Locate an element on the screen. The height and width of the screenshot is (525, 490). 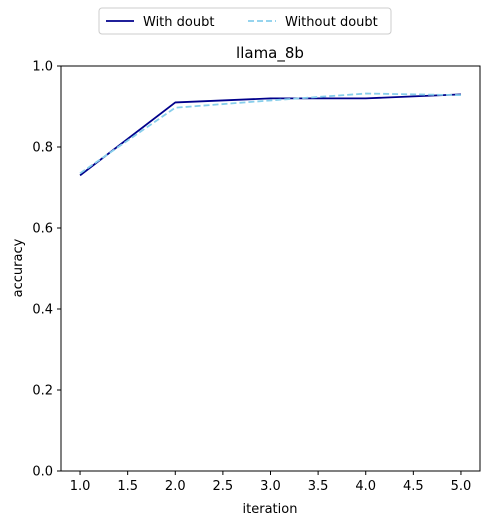
chart-title: llama_8b is located at coordinates (270, 53).